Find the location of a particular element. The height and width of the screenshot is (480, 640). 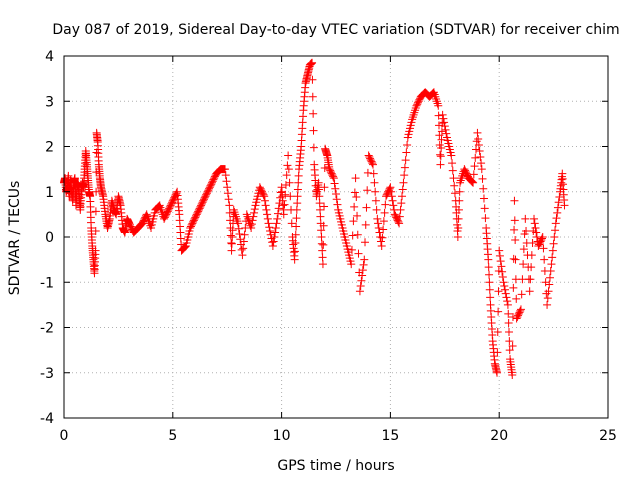

y-tick-label: 0 is located at coordinates (49, 238).